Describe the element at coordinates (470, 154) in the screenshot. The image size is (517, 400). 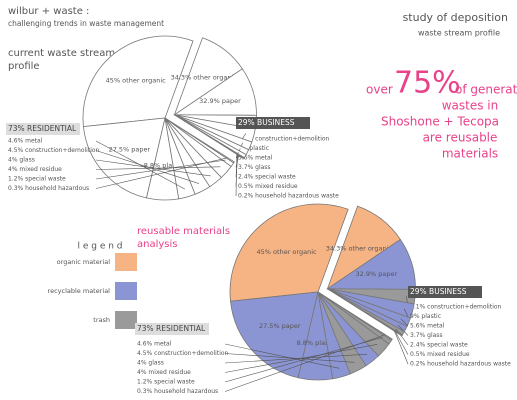
I see `headline-line: materials` at that location.